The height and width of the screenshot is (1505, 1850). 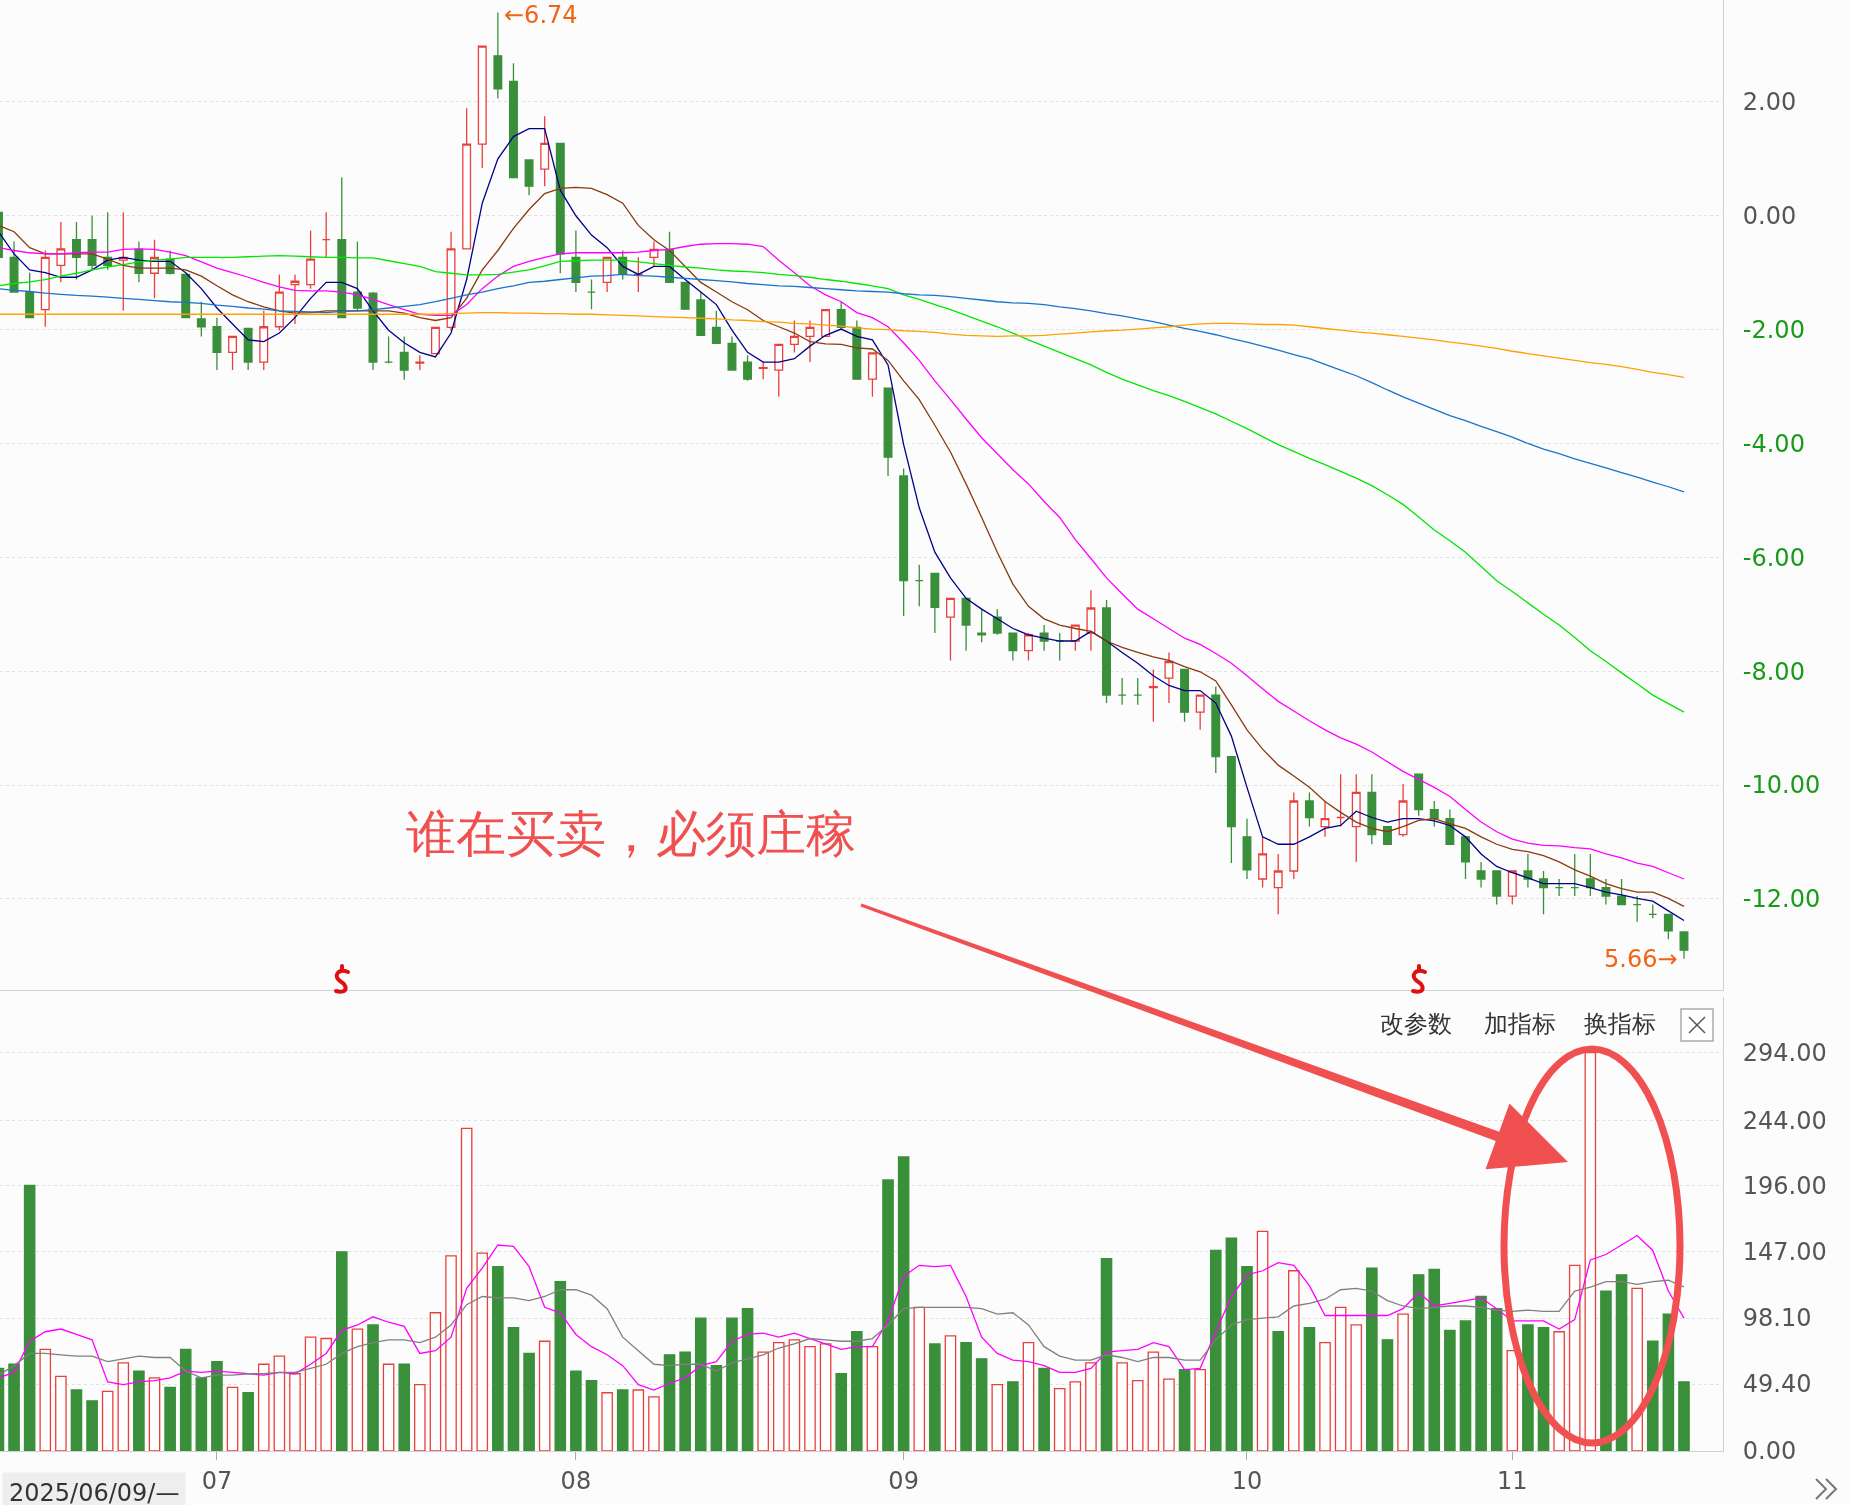 What do you see at coordinates (1784, 1120) in the screenshot?
I see `y-tick-label: 244.00` at bounding box center [1784, 1120].